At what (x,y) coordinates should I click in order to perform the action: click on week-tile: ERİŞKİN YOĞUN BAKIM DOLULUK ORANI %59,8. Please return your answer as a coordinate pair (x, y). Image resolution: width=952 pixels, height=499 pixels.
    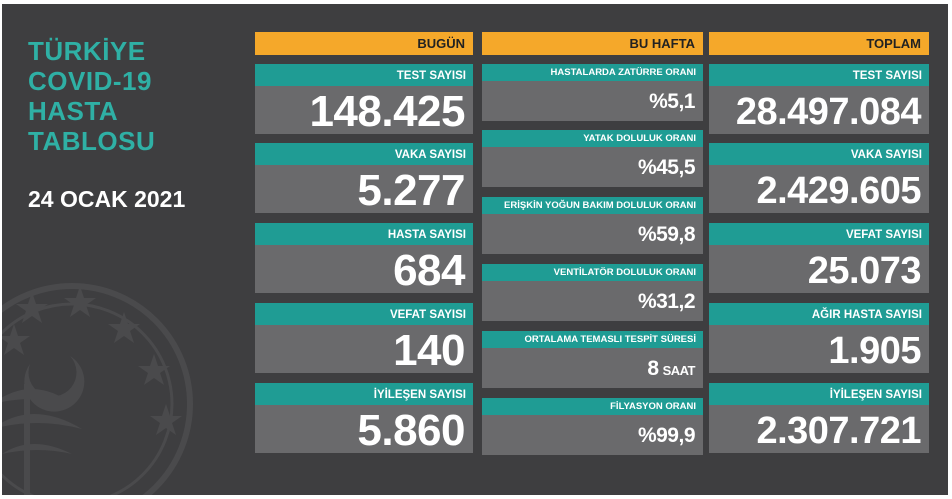
    Looking at the image, I should click on (592, 225).